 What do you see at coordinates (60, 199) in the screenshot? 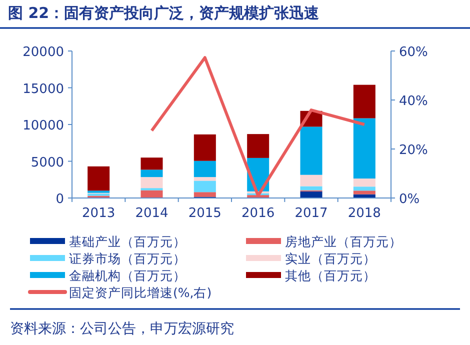
I see `y-tick-label: 0` at bounding box center [60, 199].